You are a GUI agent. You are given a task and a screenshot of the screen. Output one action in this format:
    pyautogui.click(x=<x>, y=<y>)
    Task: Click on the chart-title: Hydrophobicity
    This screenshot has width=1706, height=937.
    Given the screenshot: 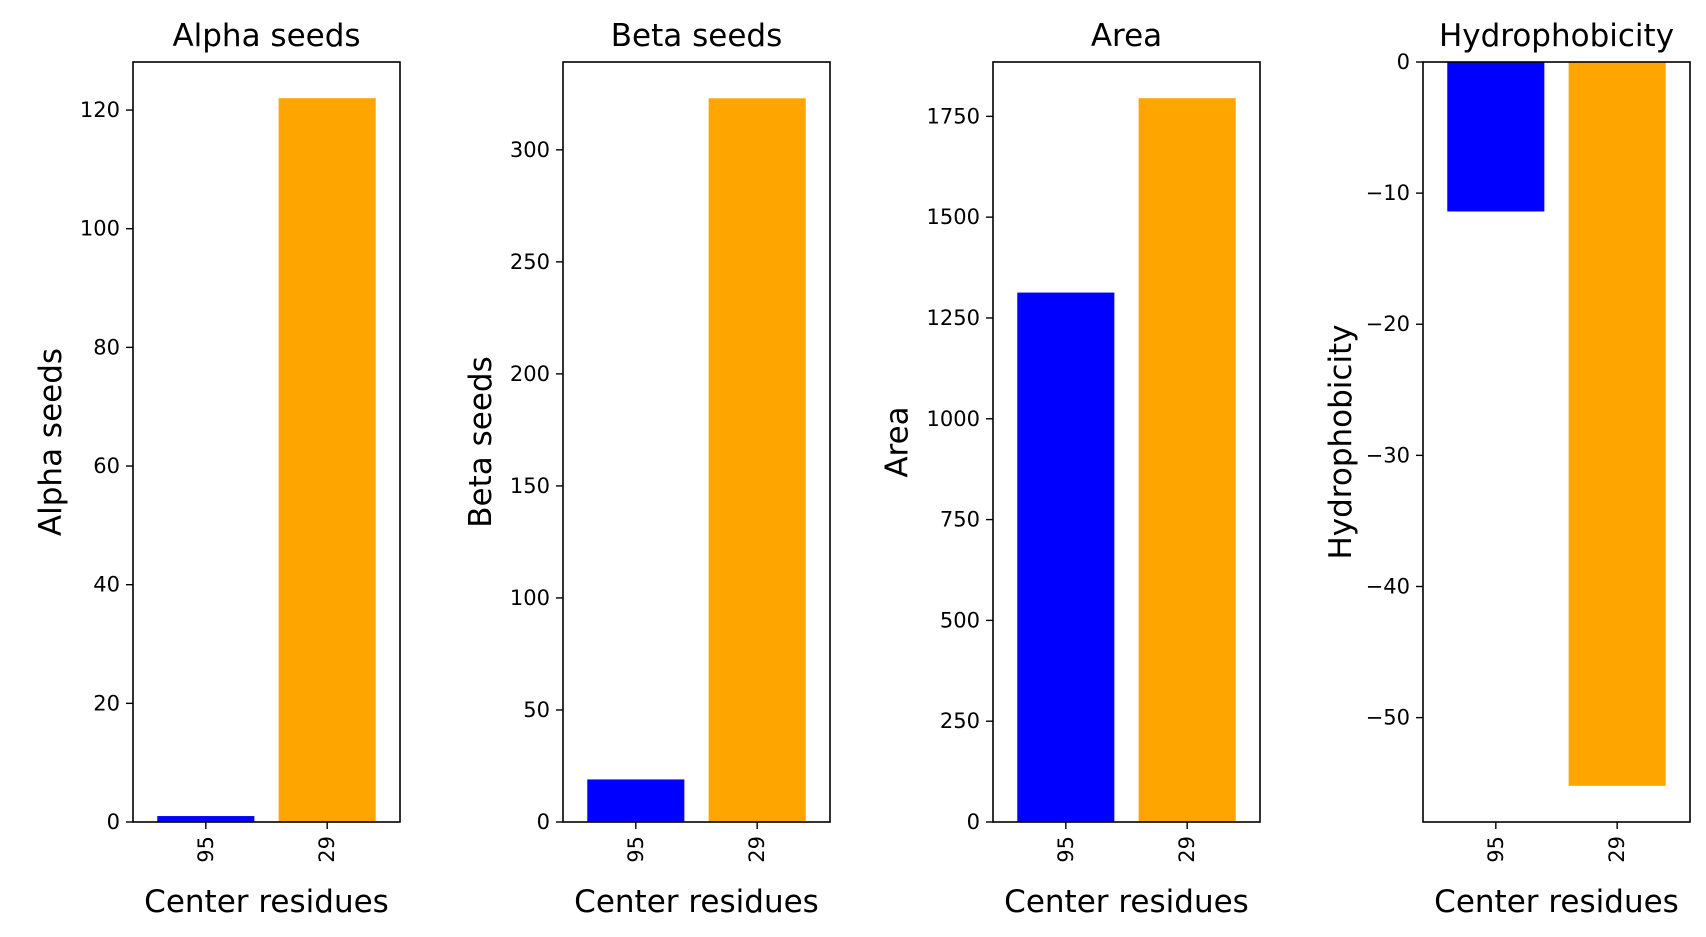 What is the action you would take?
    pyautogui.click(x=1556, y=36)
    